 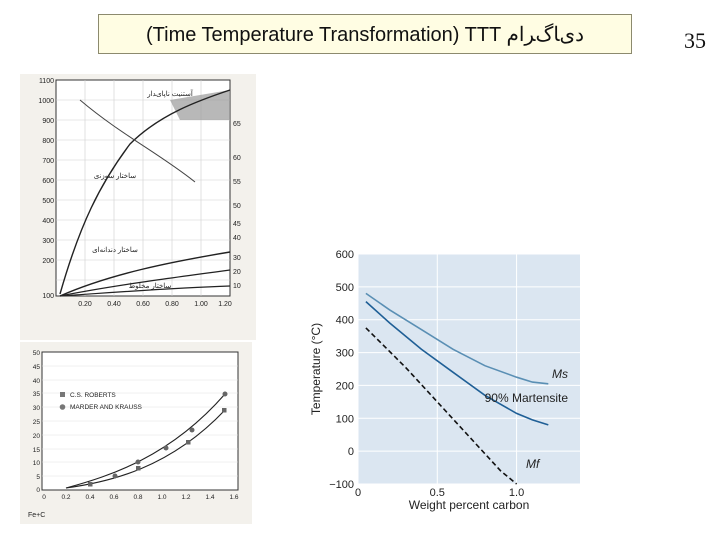 What do you see at coordinates (345, 288) in the screenshot?
I see `y-tick-label: 500` at bounding box center [345, 288].